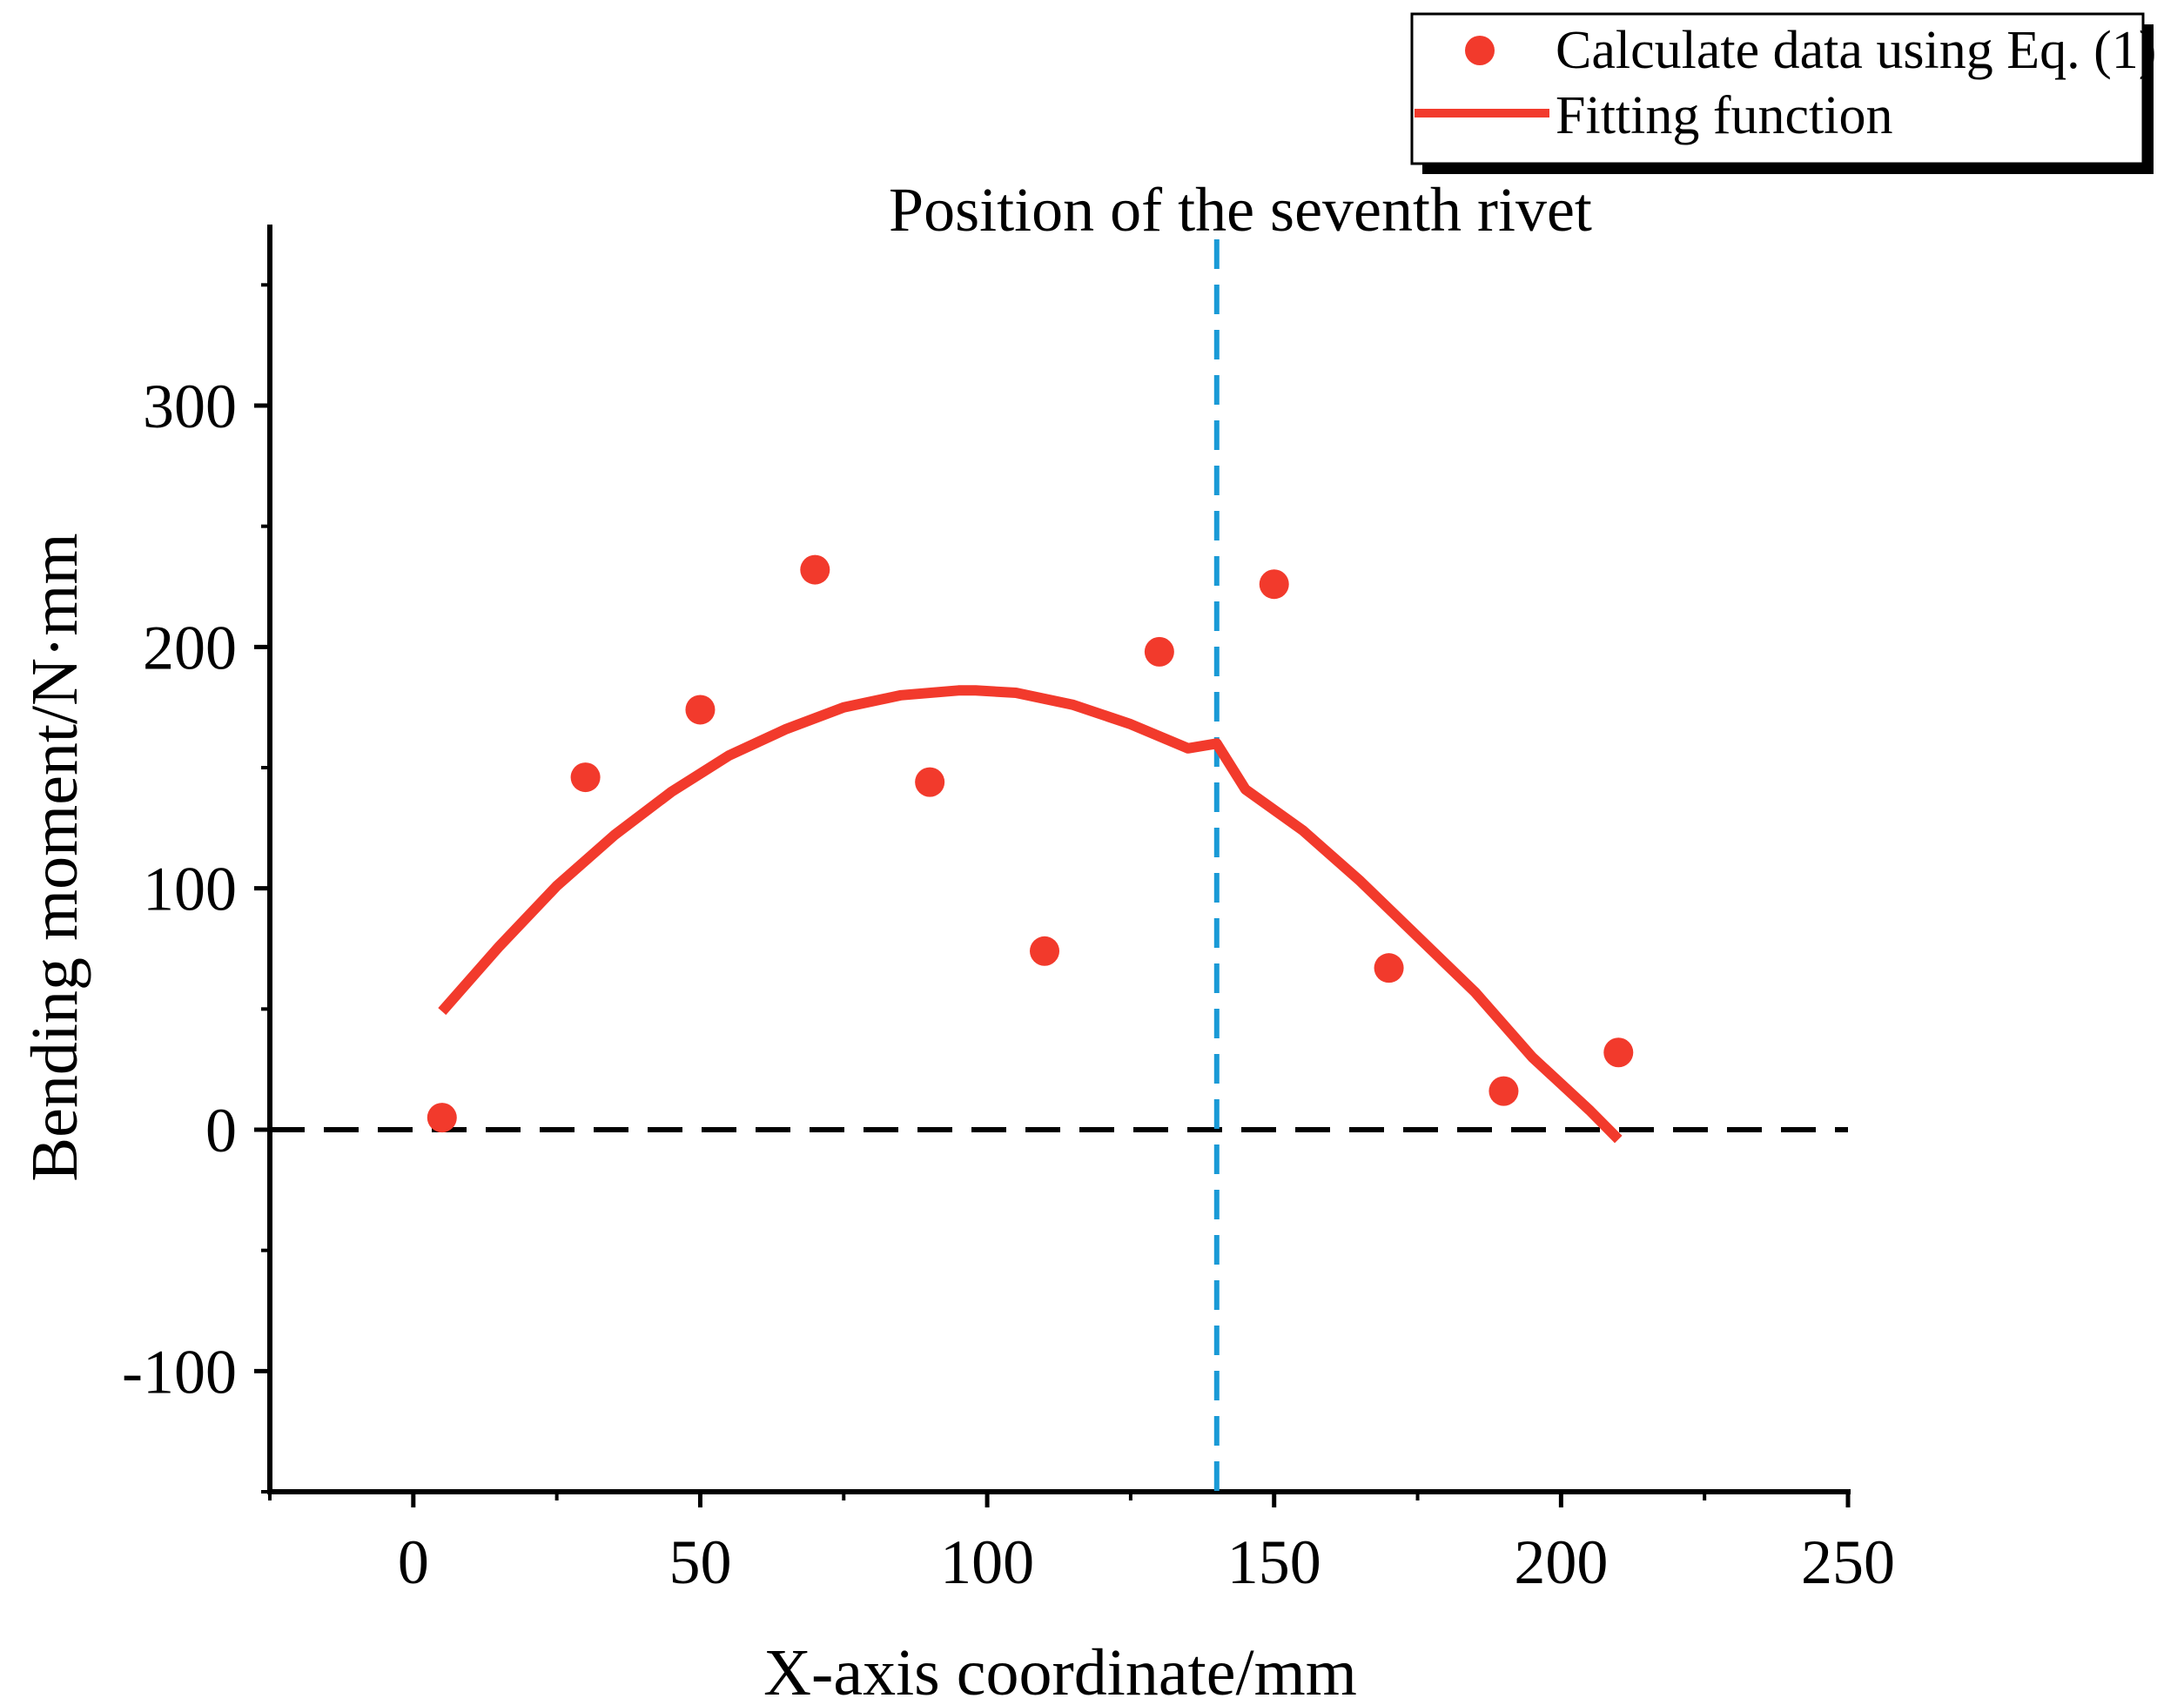 This screenshot has height=1705, width=2184. Describe the element at coordinates (190, 406) in the screenshot. I see `y-tick-label: 300` at that location.